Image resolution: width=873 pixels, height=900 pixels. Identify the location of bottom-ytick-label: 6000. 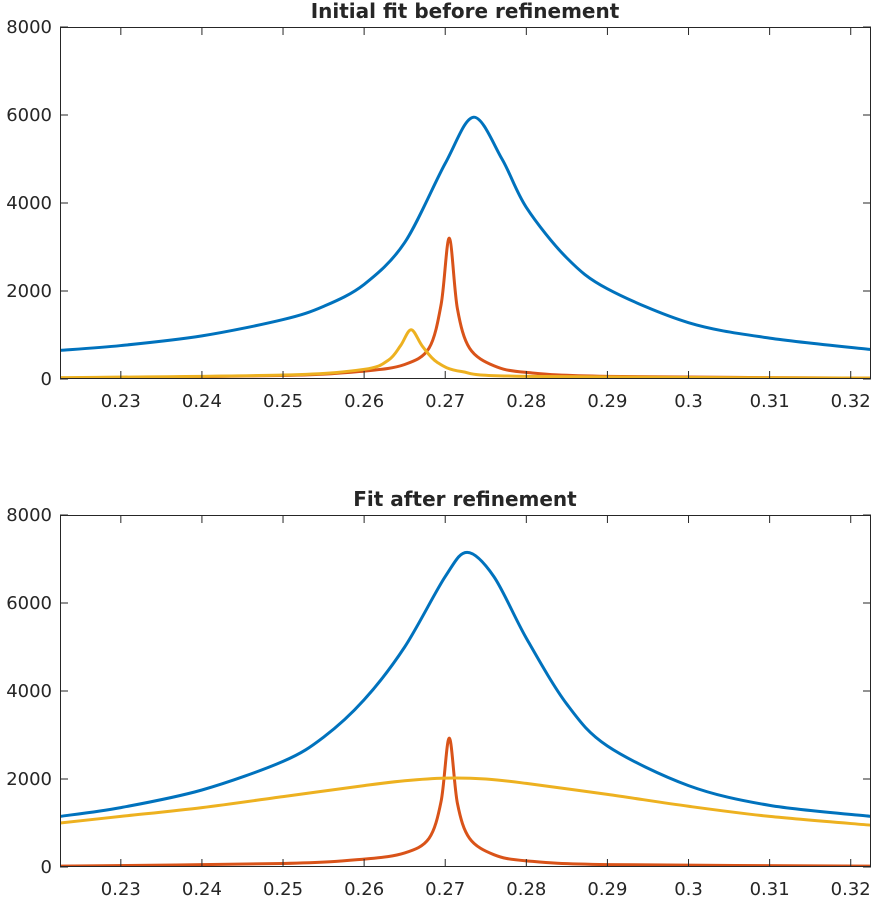
(29, 603).